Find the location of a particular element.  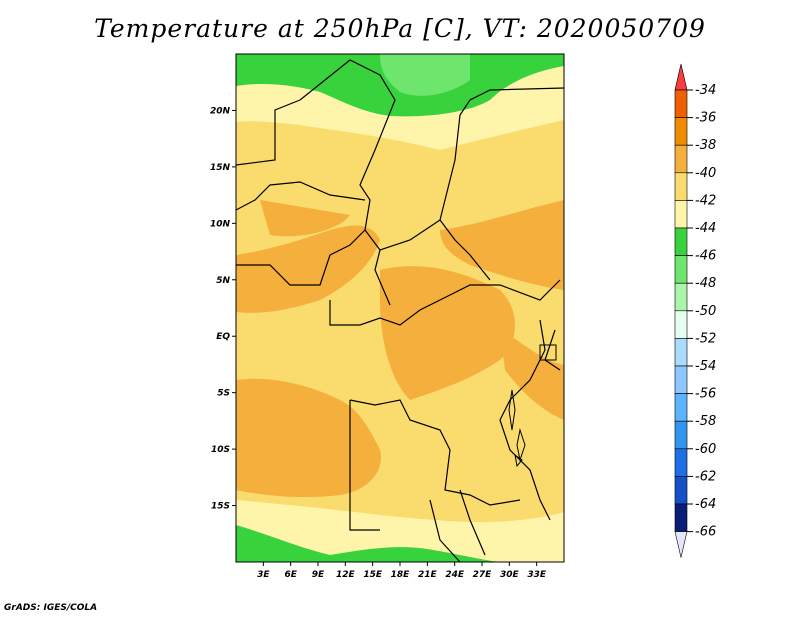

lat-tick-label: 15N is located at coordinates (220, 168).